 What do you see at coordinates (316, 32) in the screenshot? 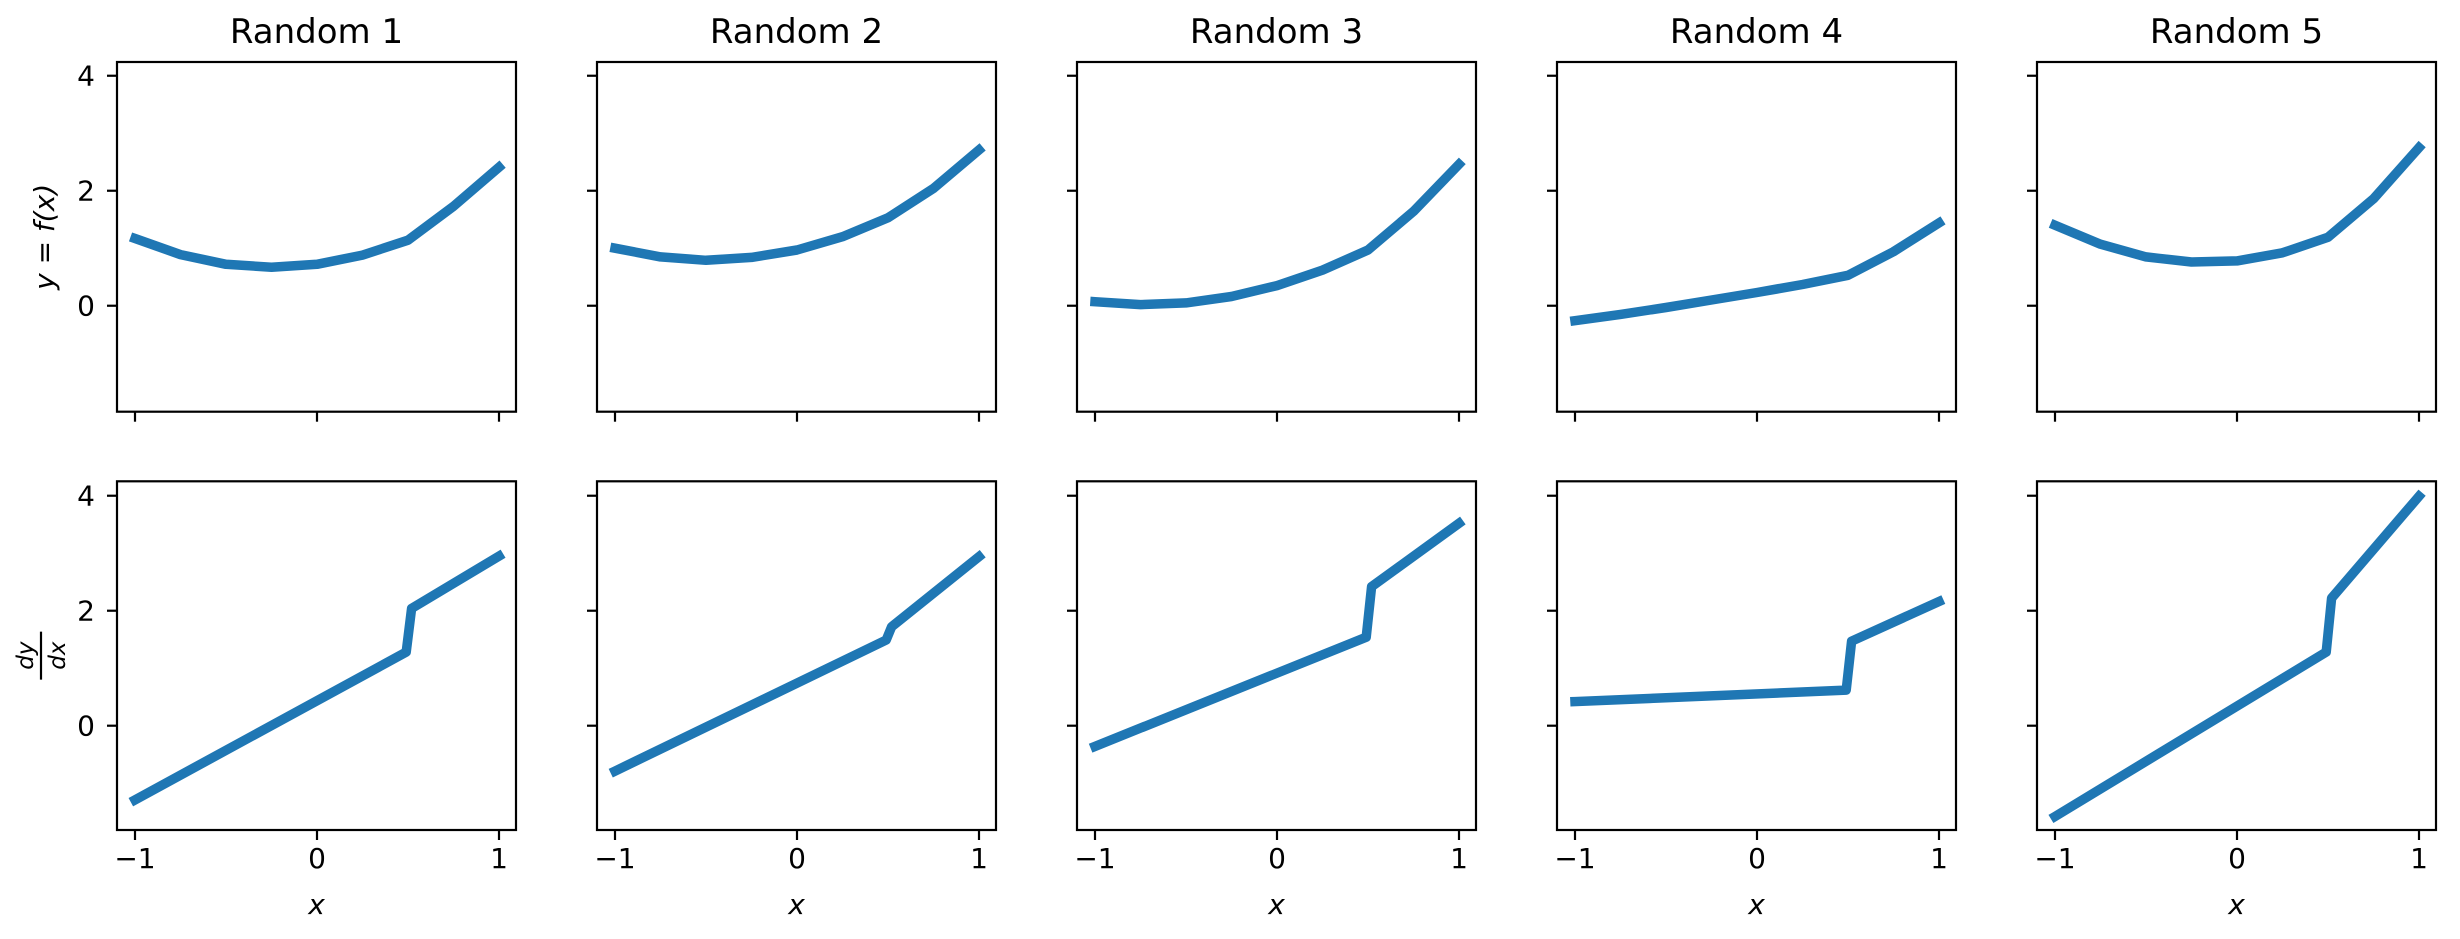
I see `subplot-title: Random 1` at bounding box center [316, 32].